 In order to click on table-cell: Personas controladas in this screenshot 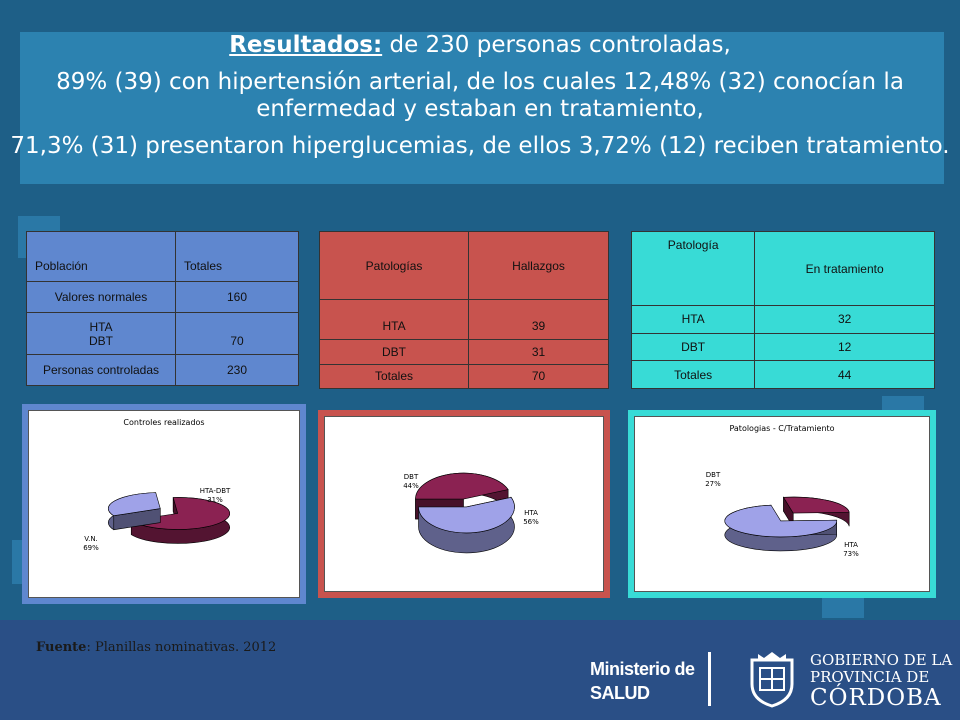, I will do `click(101, 370)`.